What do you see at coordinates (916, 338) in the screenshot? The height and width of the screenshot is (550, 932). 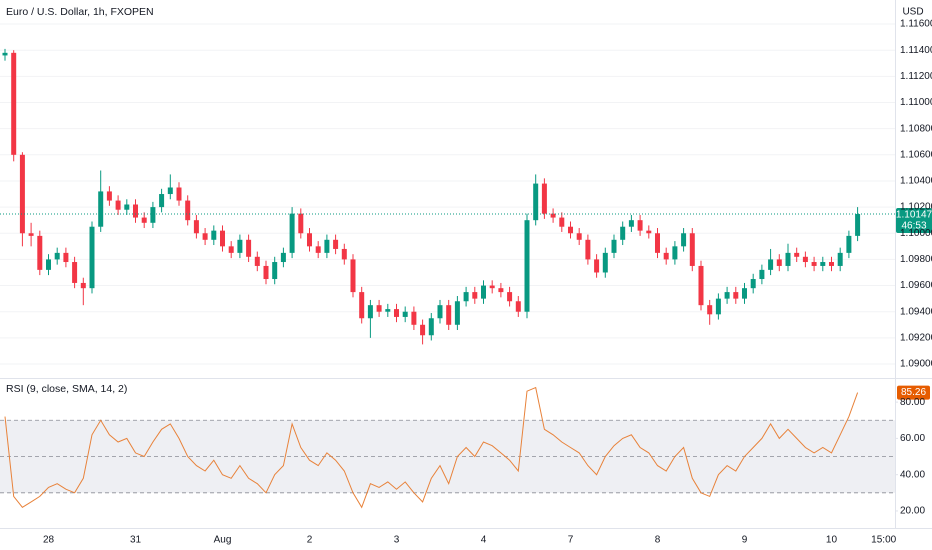 I see `y-tick-label: 1.09200` at bounding box center [916, 338].